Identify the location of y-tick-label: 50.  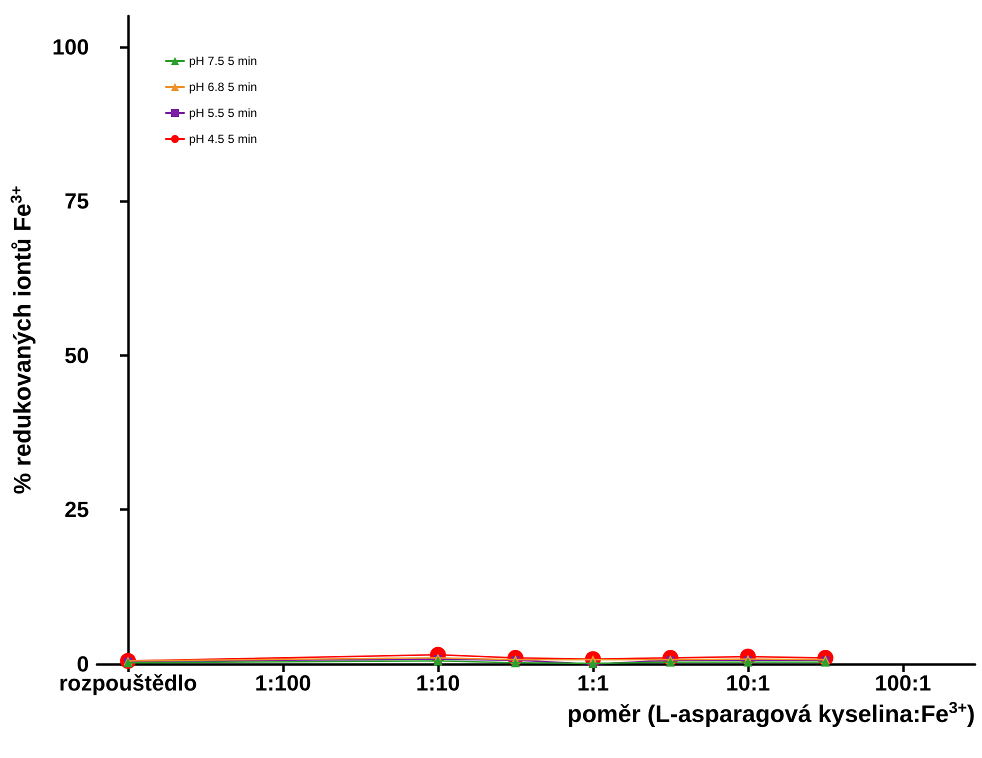
(76, 355).